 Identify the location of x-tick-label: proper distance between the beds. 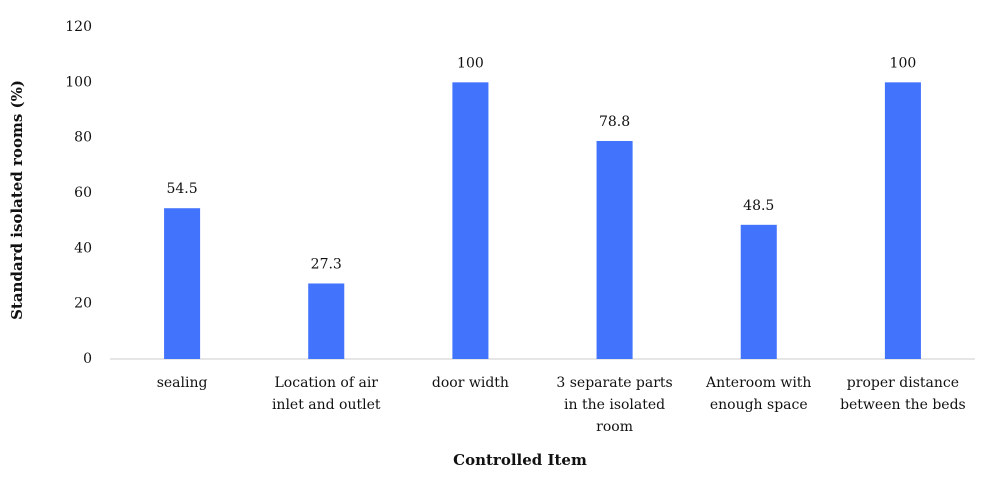
(903, 394).